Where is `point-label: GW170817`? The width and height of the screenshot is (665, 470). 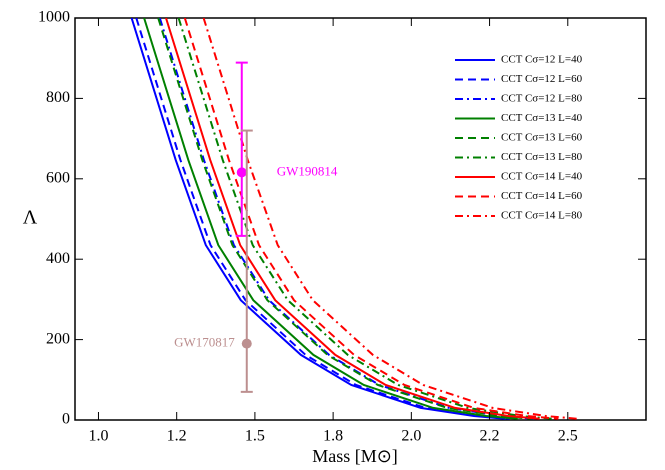
point-label: GW170817 is located at coordinates (204, 342).